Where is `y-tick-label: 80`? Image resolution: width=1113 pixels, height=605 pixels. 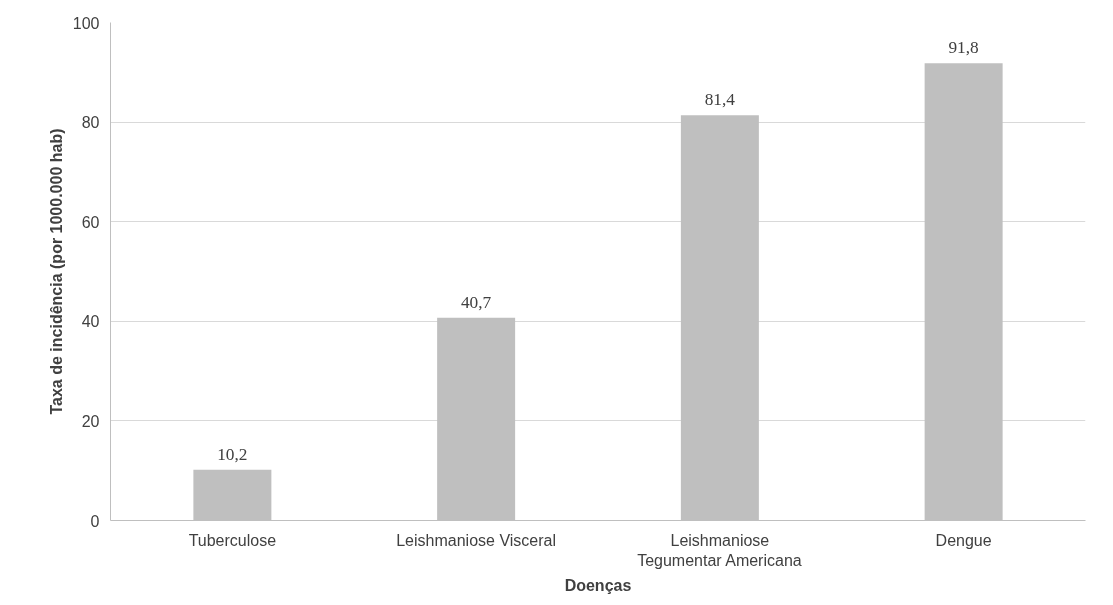 y-tick-label: 80 is located at coordinates (90, 123).